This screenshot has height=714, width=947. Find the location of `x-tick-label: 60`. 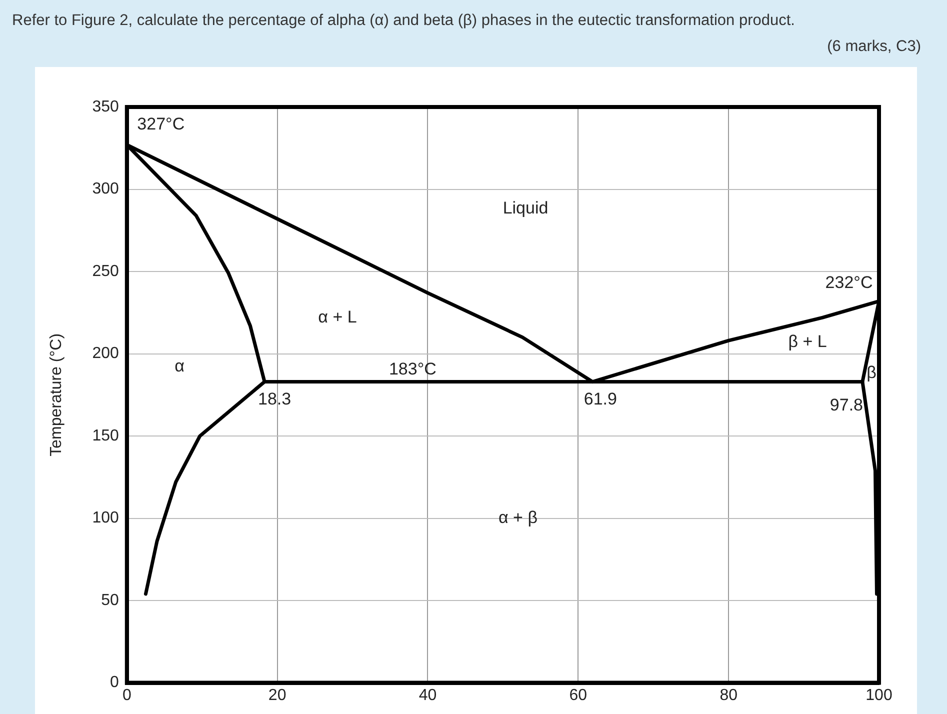

x-tick-label: 60 is located at coordinates (578, 695).